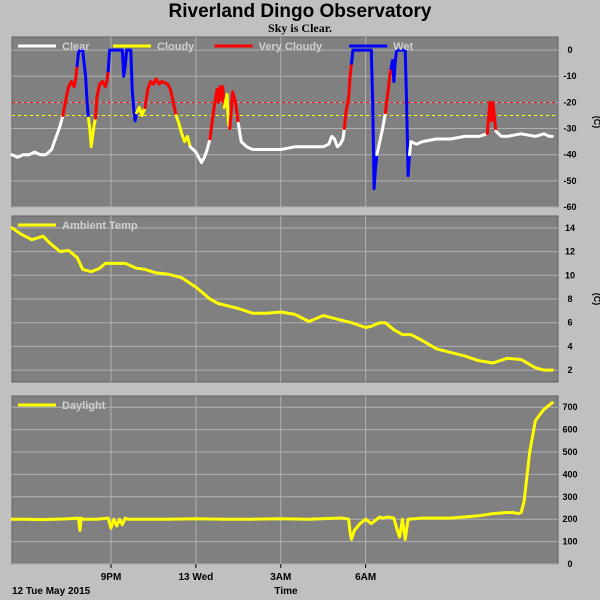 The height and width of the screenshot is (600, 600). I want to click on x-tick-label: 6AM, so click(365, 577).